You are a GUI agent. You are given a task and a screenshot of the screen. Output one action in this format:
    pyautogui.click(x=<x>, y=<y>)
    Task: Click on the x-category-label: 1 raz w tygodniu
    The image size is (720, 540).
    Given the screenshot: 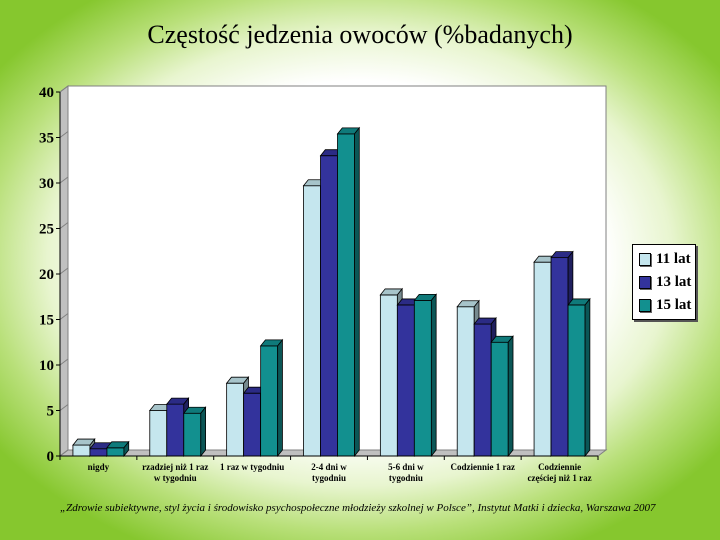 What is the action you would take?
    pyautogui.click(x=252, y=467)
    